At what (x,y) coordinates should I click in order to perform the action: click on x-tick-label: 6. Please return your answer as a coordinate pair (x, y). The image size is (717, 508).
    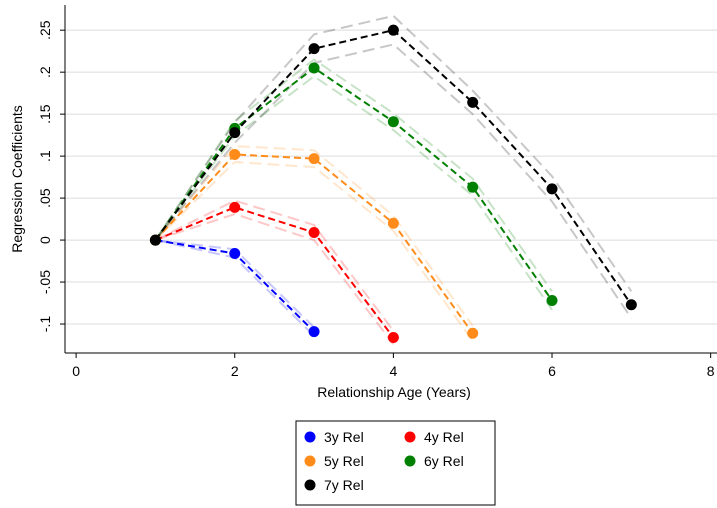
    Looking at the image, I should click on (552, 371).